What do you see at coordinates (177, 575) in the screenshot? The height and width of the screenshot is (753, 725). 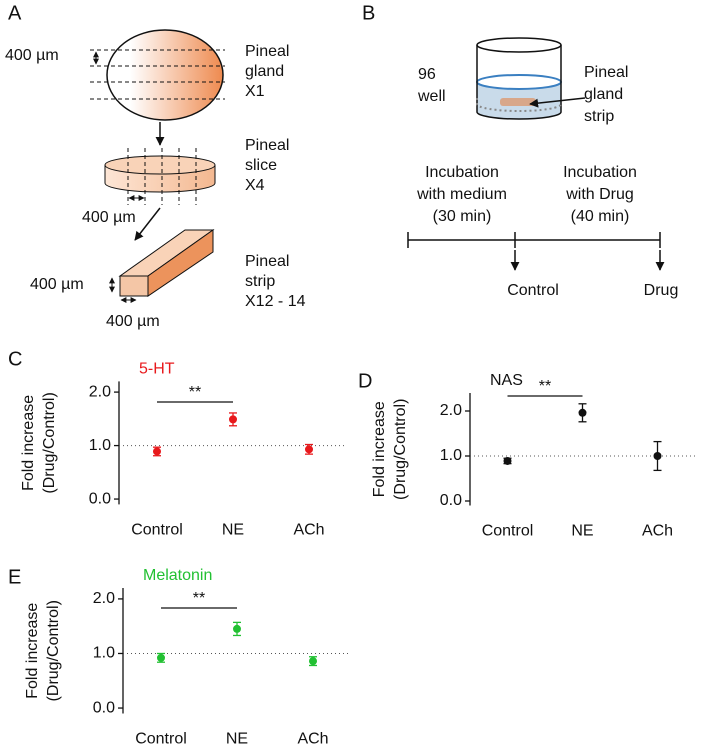 I see `chart-title: Melatonin` at bounding box center [177, 575].